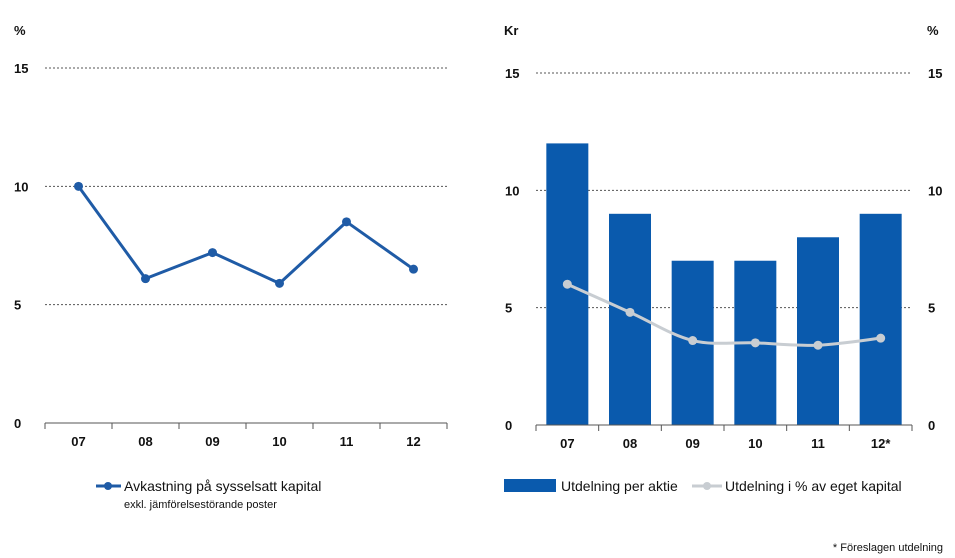  I want to click on right-line-series, so click(724, 314).